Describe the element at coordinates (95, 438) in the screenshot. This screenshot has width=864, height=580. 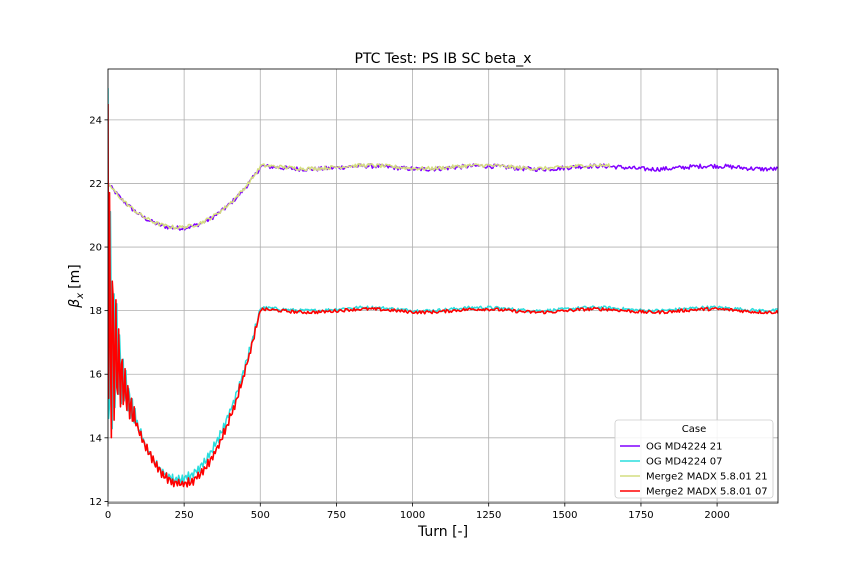
I see `y-tick-label: 14` at that location.